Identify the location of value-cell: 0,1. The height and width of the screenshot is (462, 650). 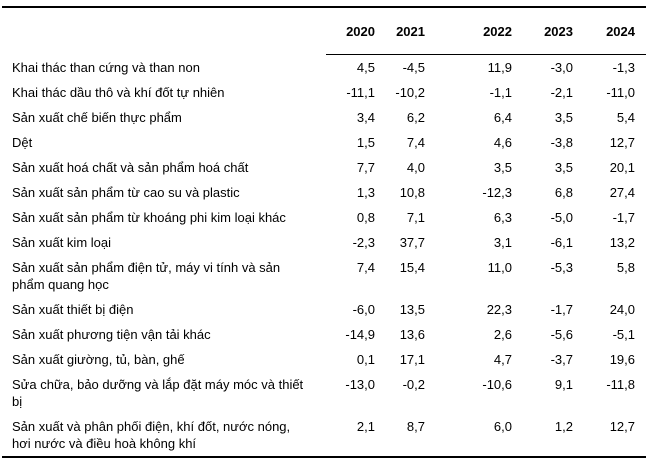
(365, 359).